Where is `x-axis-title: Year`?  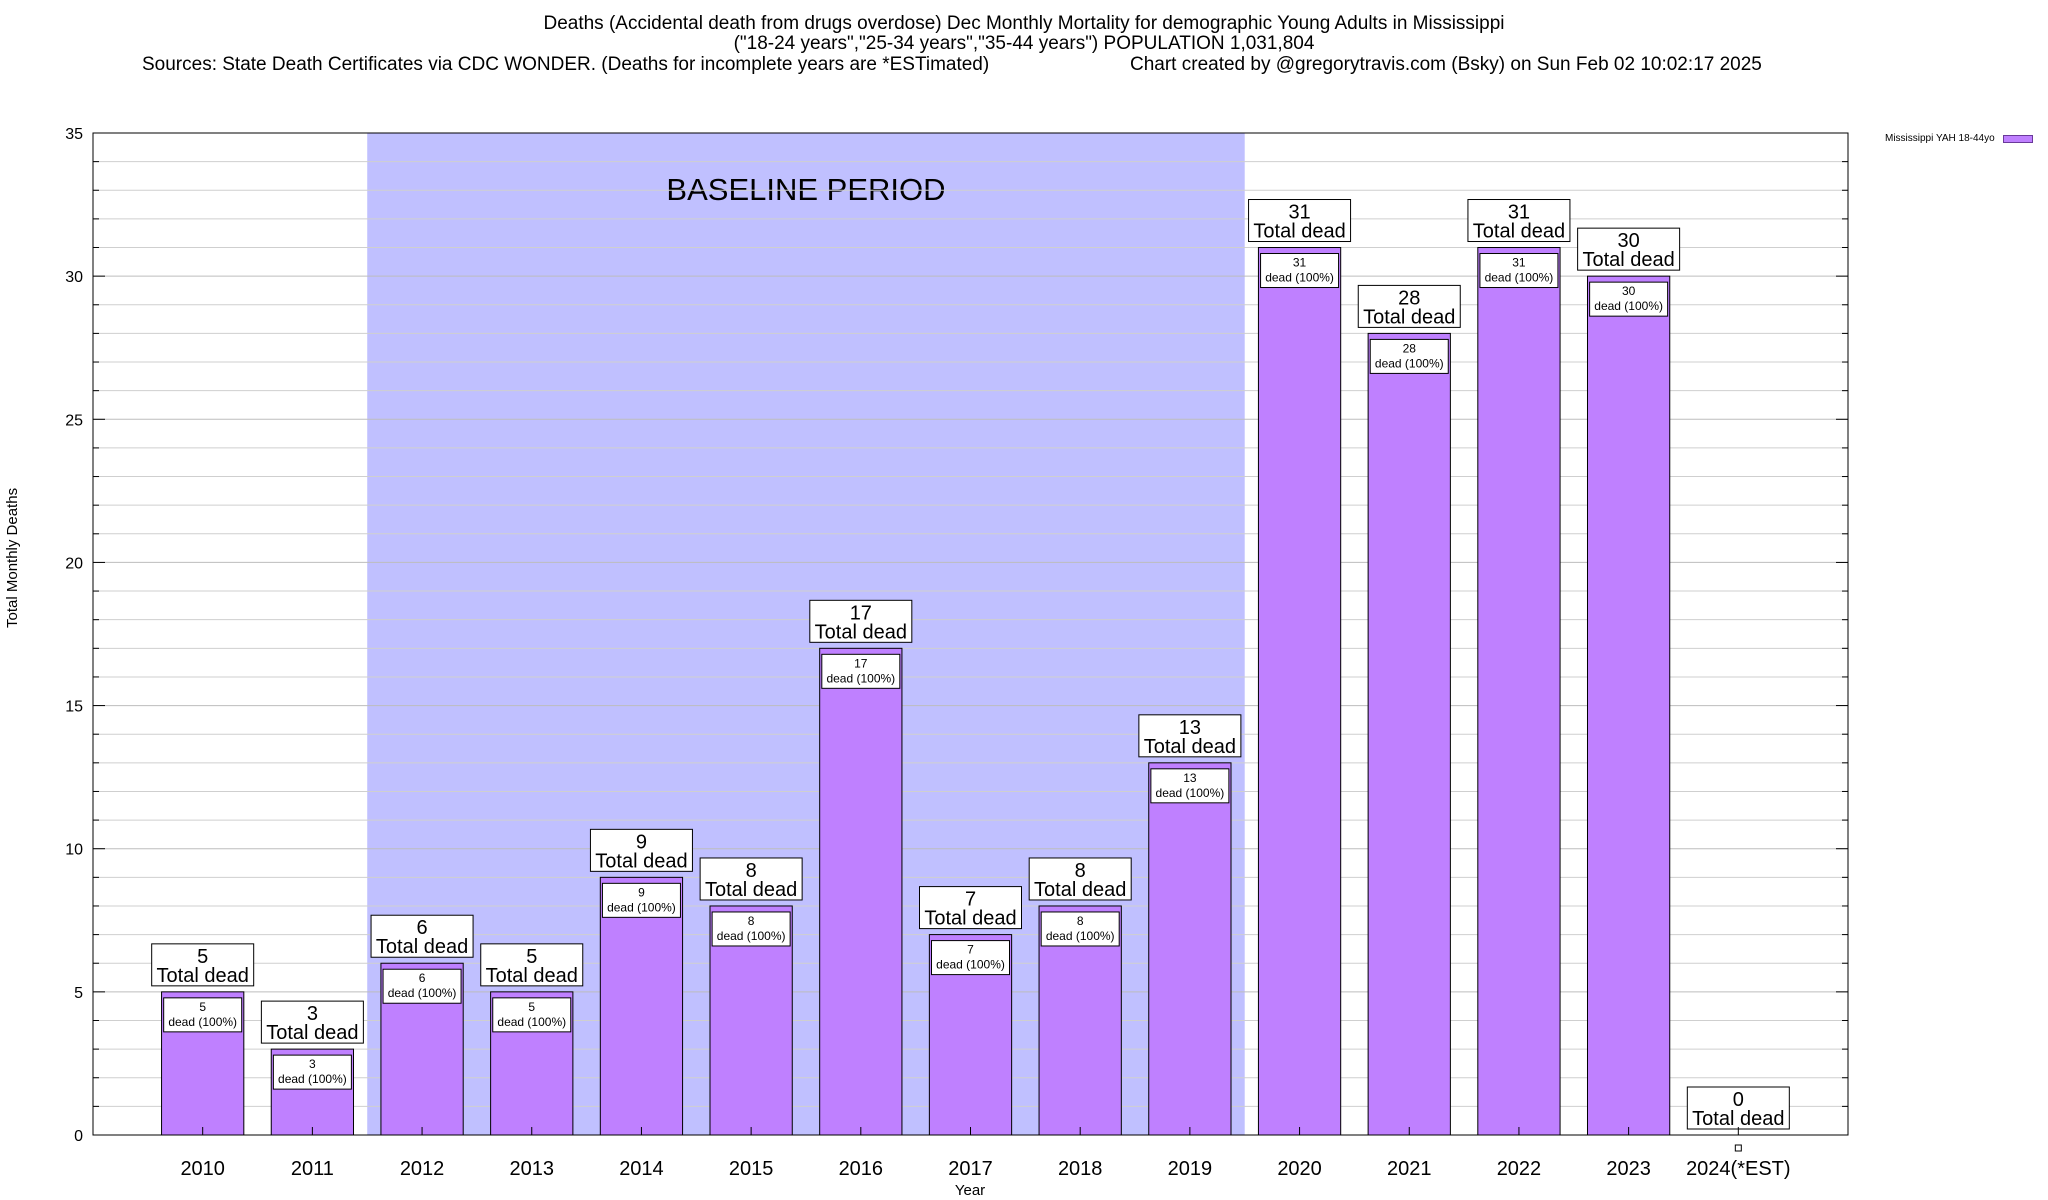 x-axis-title: Year is located at coordinates (970, 1190).